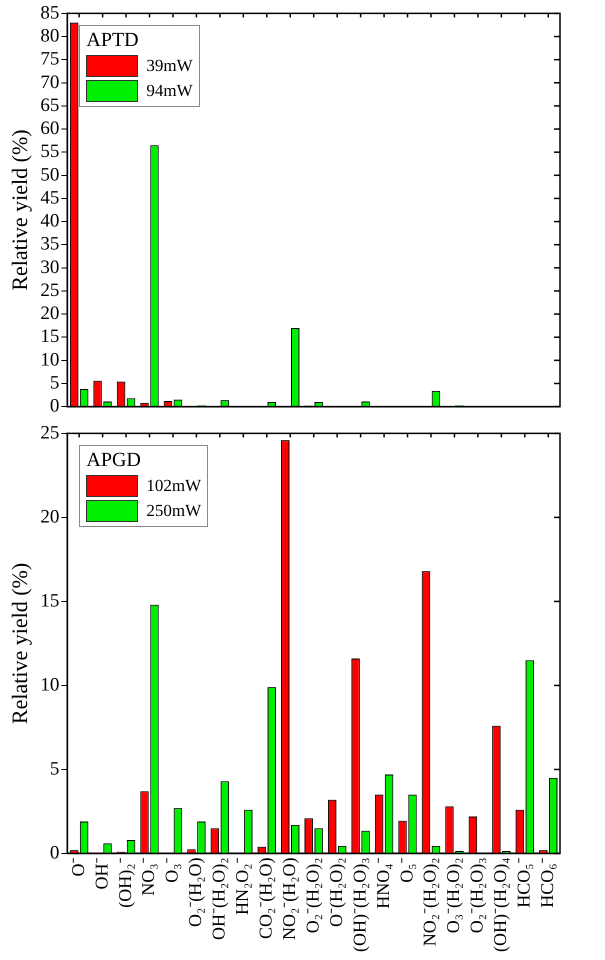  What do you see at coordinates (547, 882) in the screenshot?
I see `x-tick-label: HCO₆⁻` at bounding box center [547, 882].